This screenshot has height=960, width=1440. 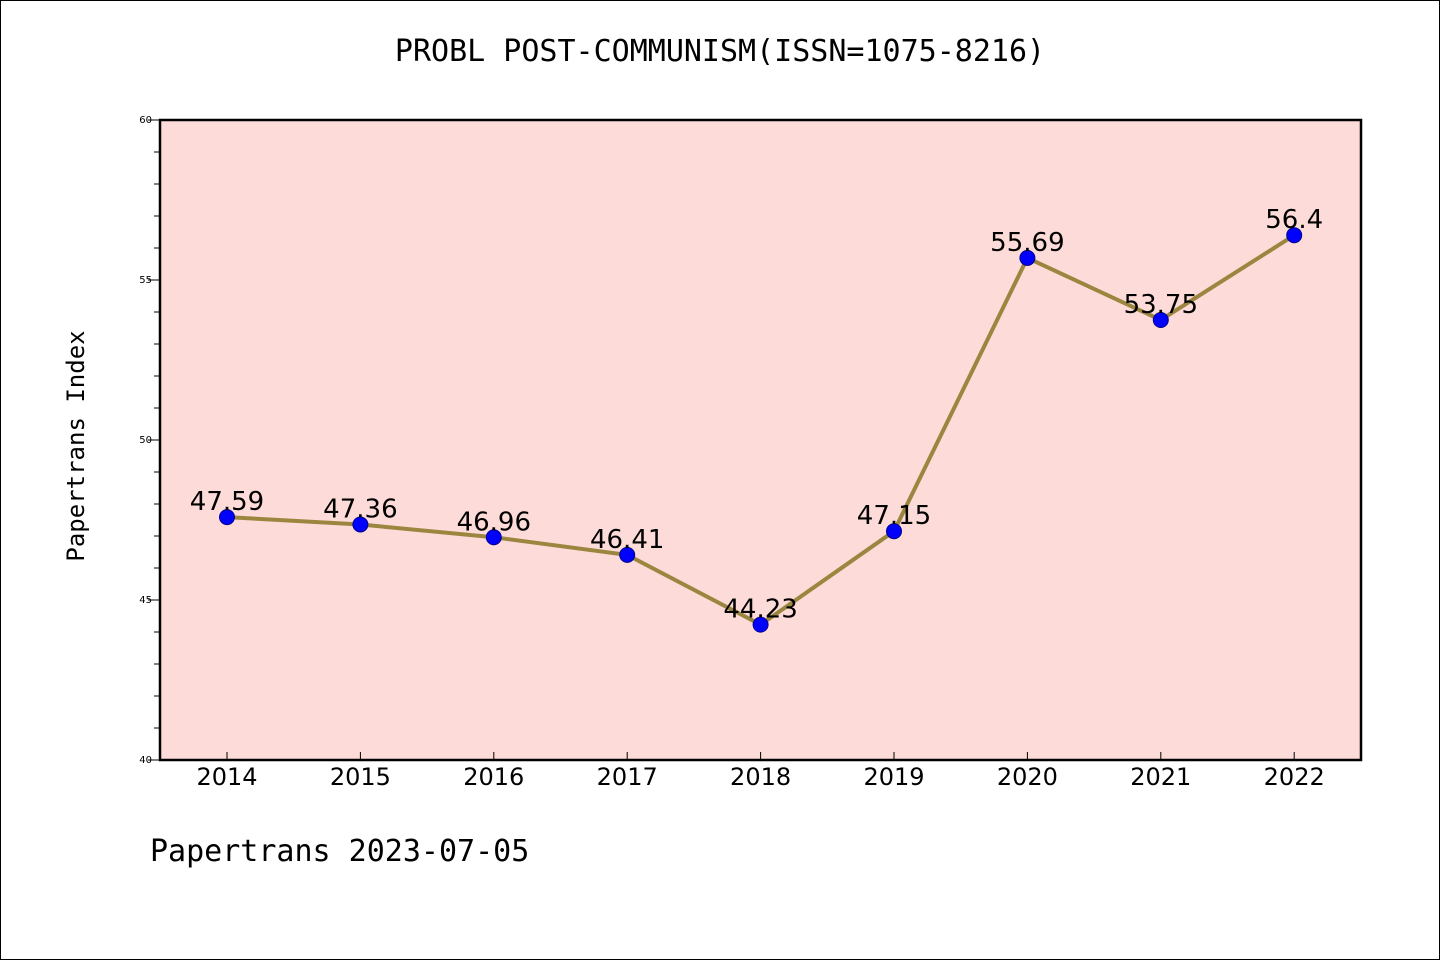 What do you see at coordinates (340, 851) in the screenshot?
I see `footer-note: Papertrans 2023-07-05` at bounding box center [340, 851].